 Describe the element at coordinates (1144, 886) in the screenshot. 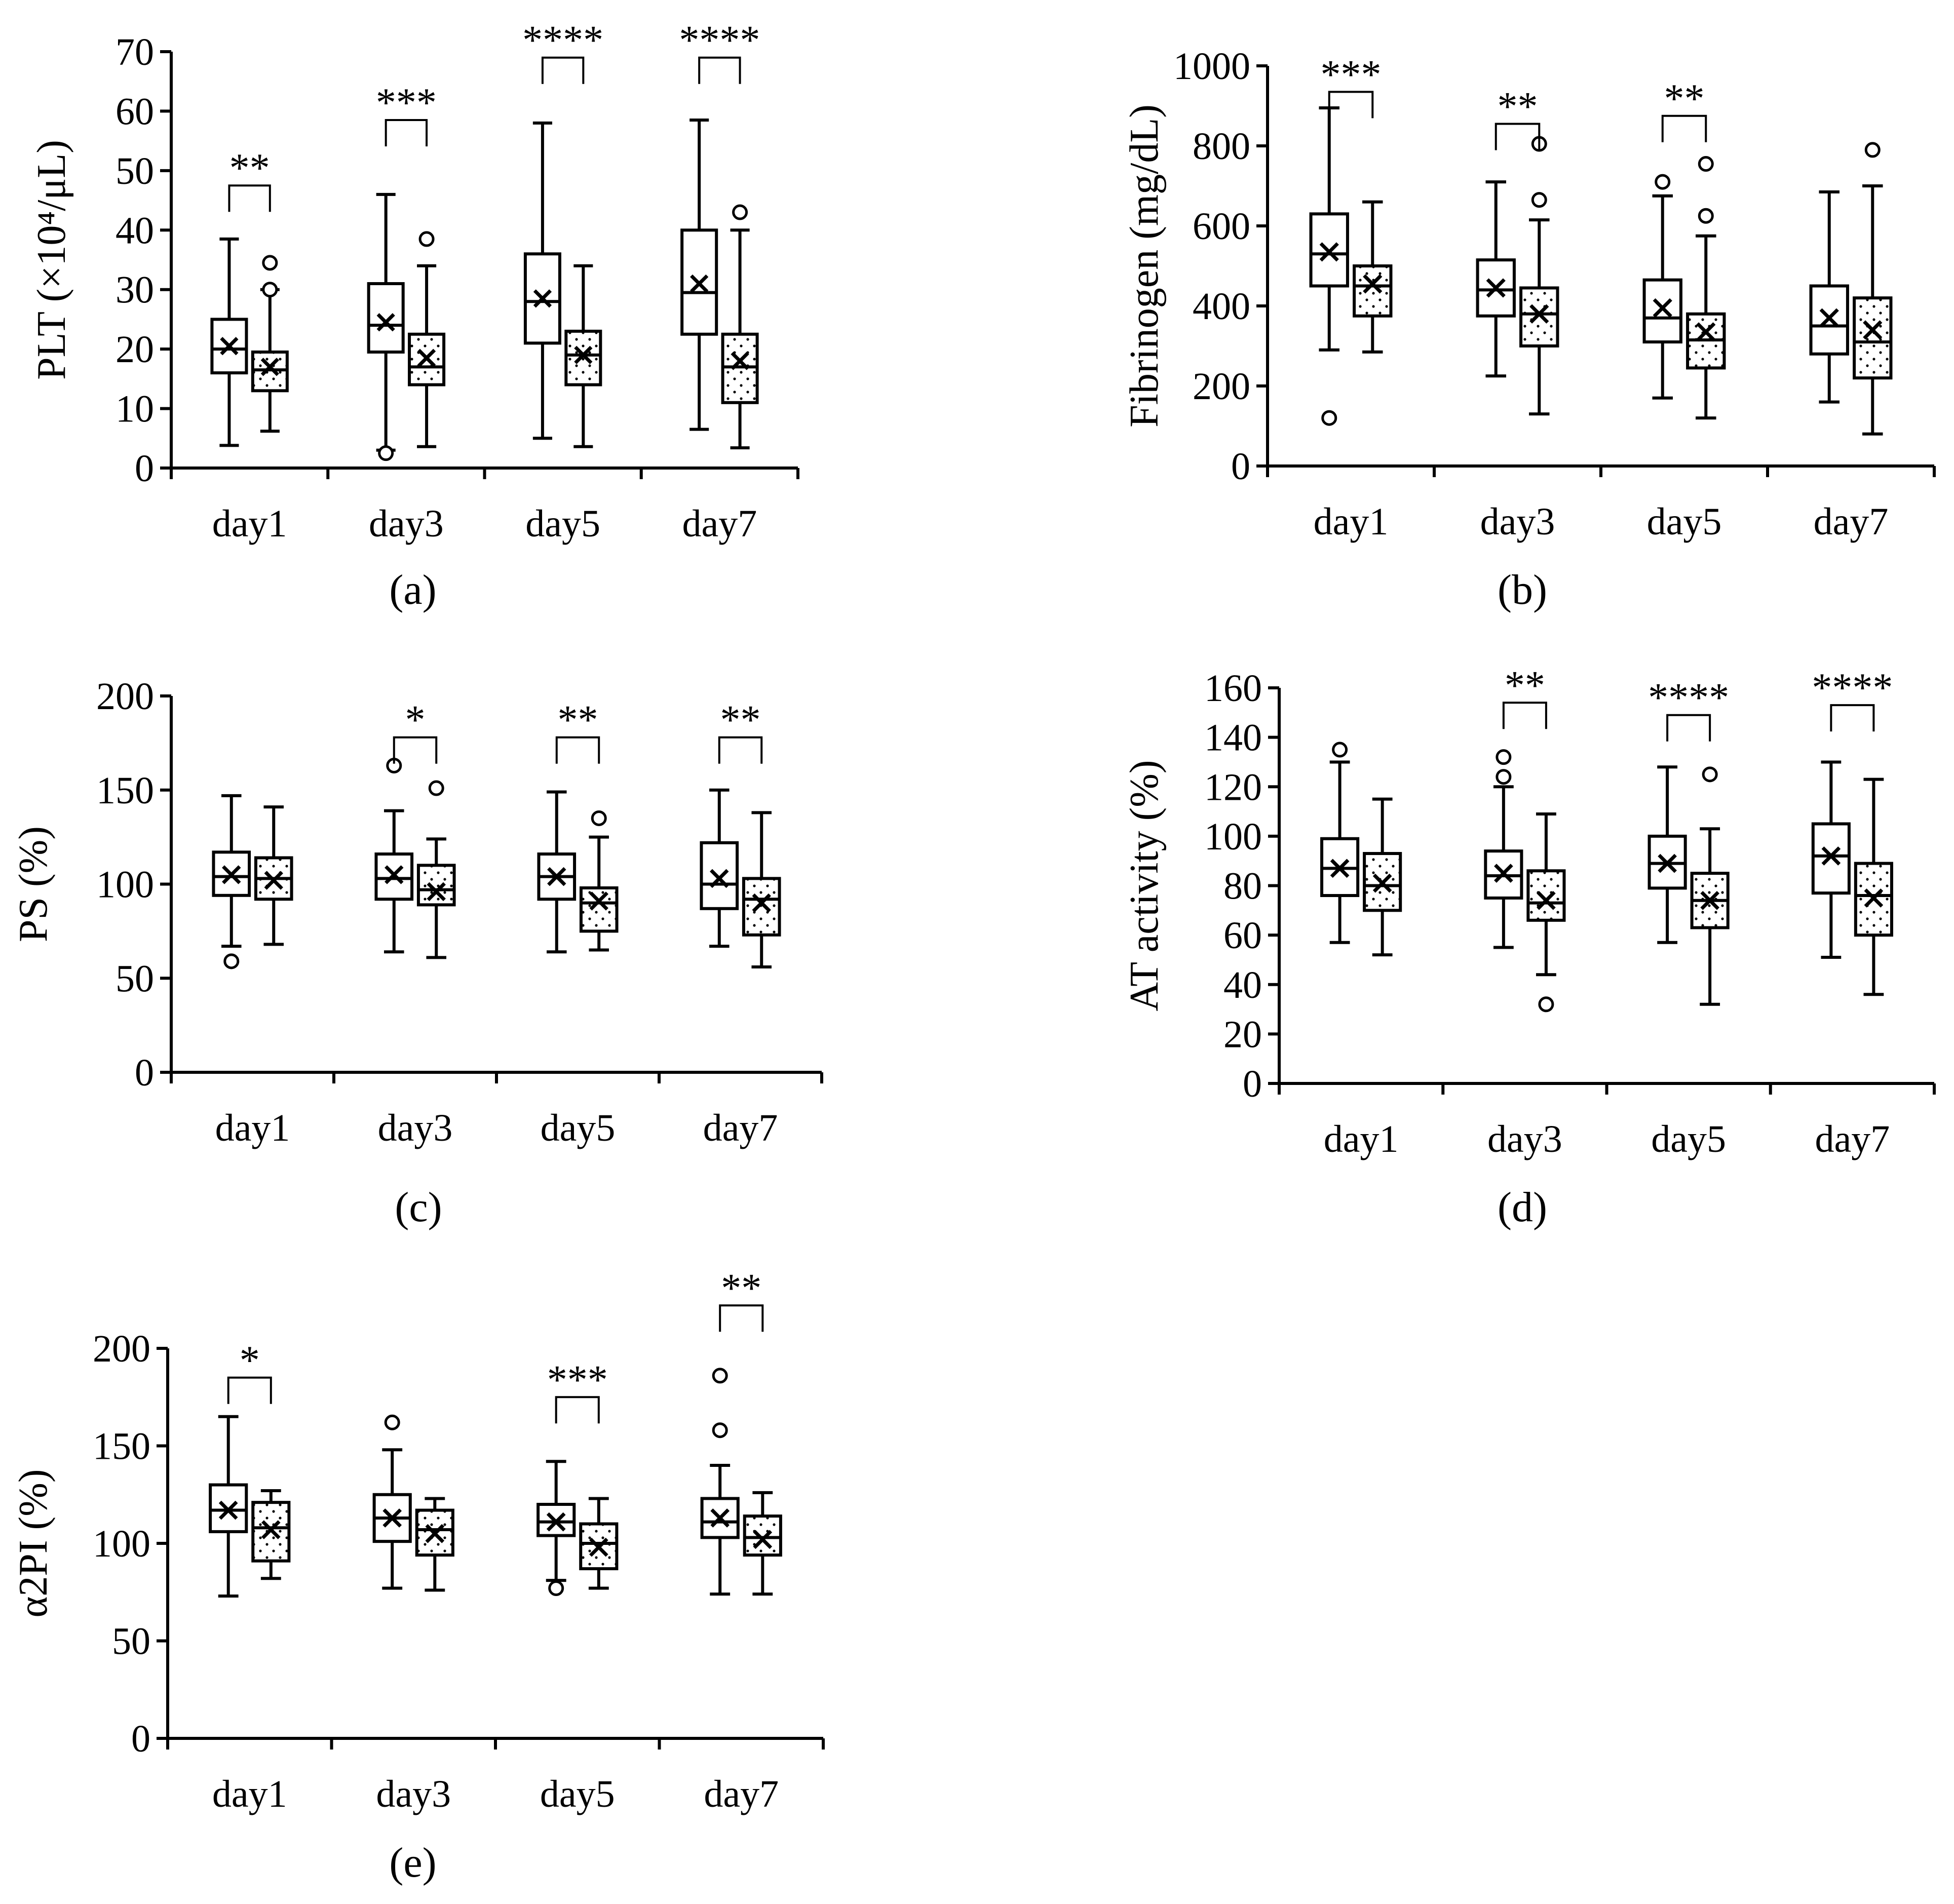

I see `y-axis-label: AT activity (%)` at that location.